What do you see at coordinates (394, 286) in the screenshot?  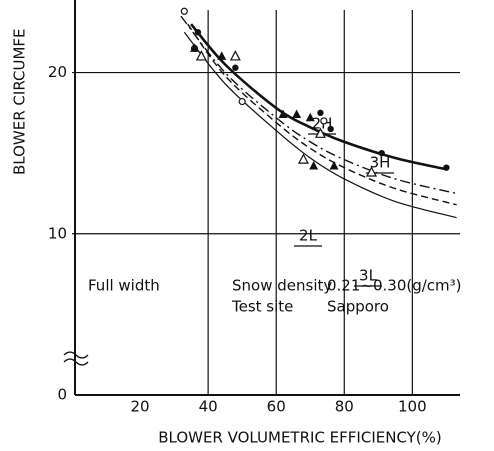 I see `annotation: 0.21~0.30(g/cm³)` at bounding box center [394, 286].